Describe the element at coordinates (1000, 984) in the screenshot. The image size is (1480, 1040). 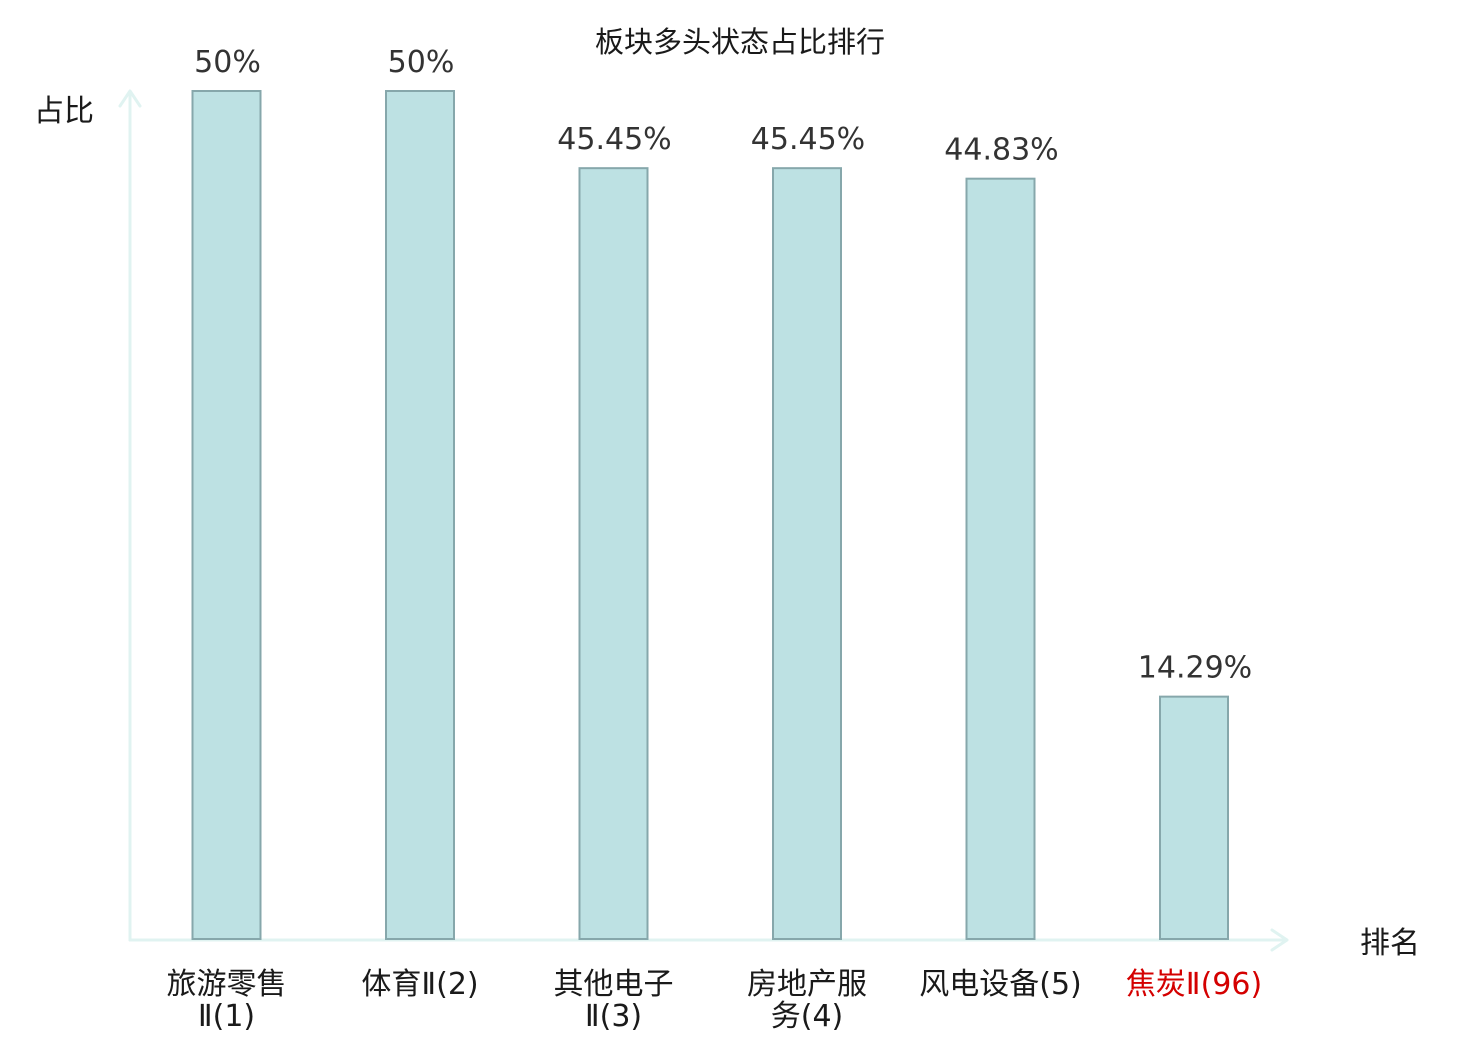
I see `x-tick-label: 风电设备(5)` at that location.